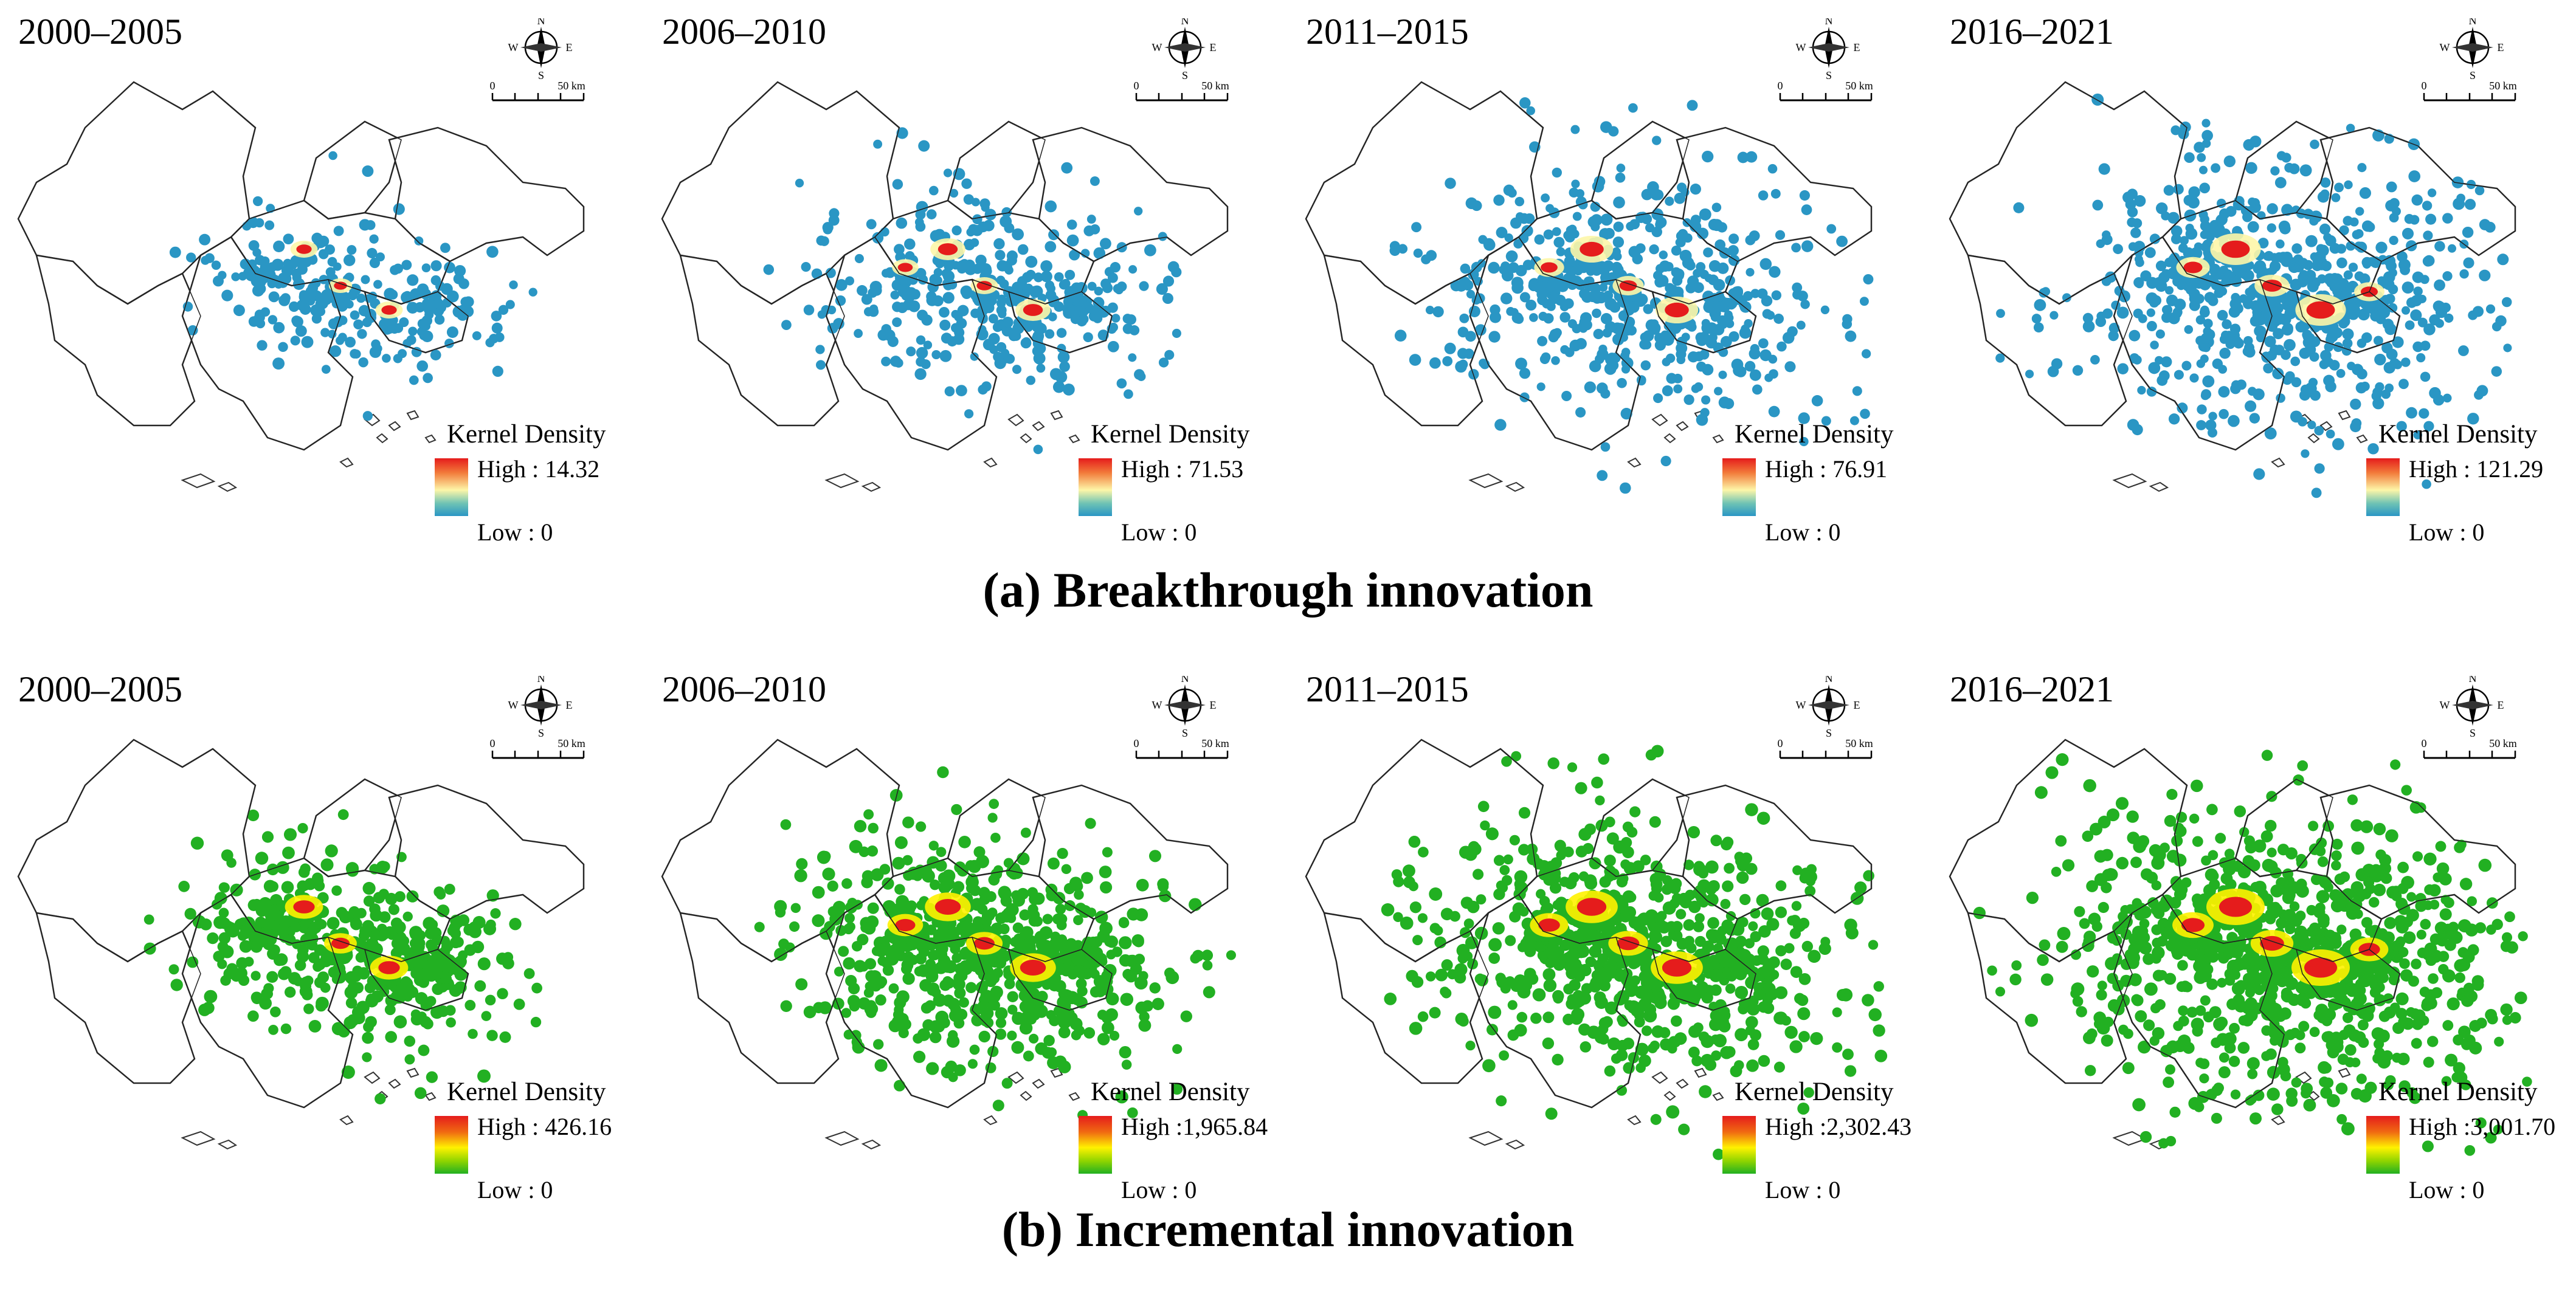  Describe the element at coordinates (1803, 1189) in the screenshot. I see `legend-low: Low : 0` at that location.